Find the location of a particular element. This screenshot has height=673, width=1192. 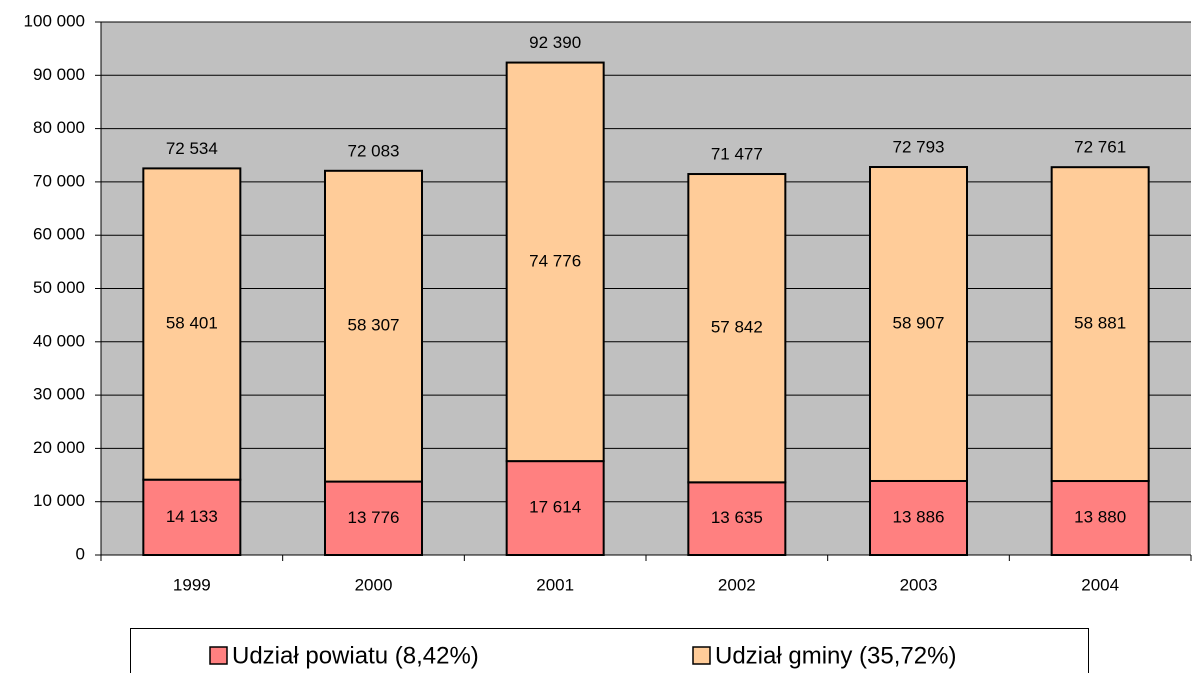

legend-label: Udział powiatu (8,42%) is located at coordinates (355, 655).